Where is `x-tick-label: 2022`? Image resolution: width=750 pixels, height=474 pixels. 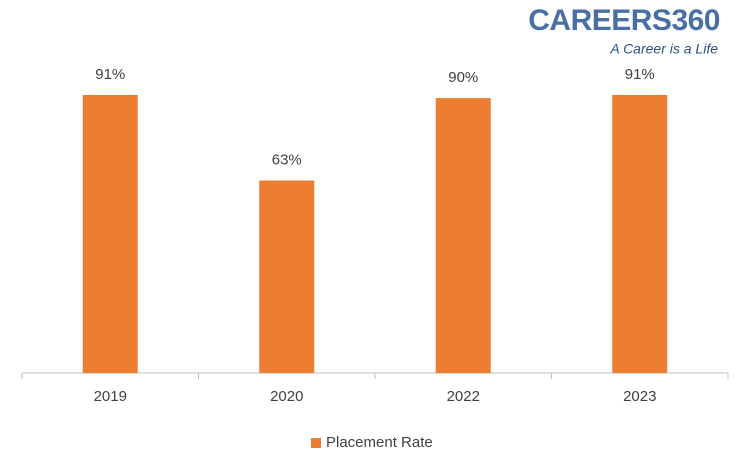 x-tick-label: 2022 is located at coordinates (463, 396).